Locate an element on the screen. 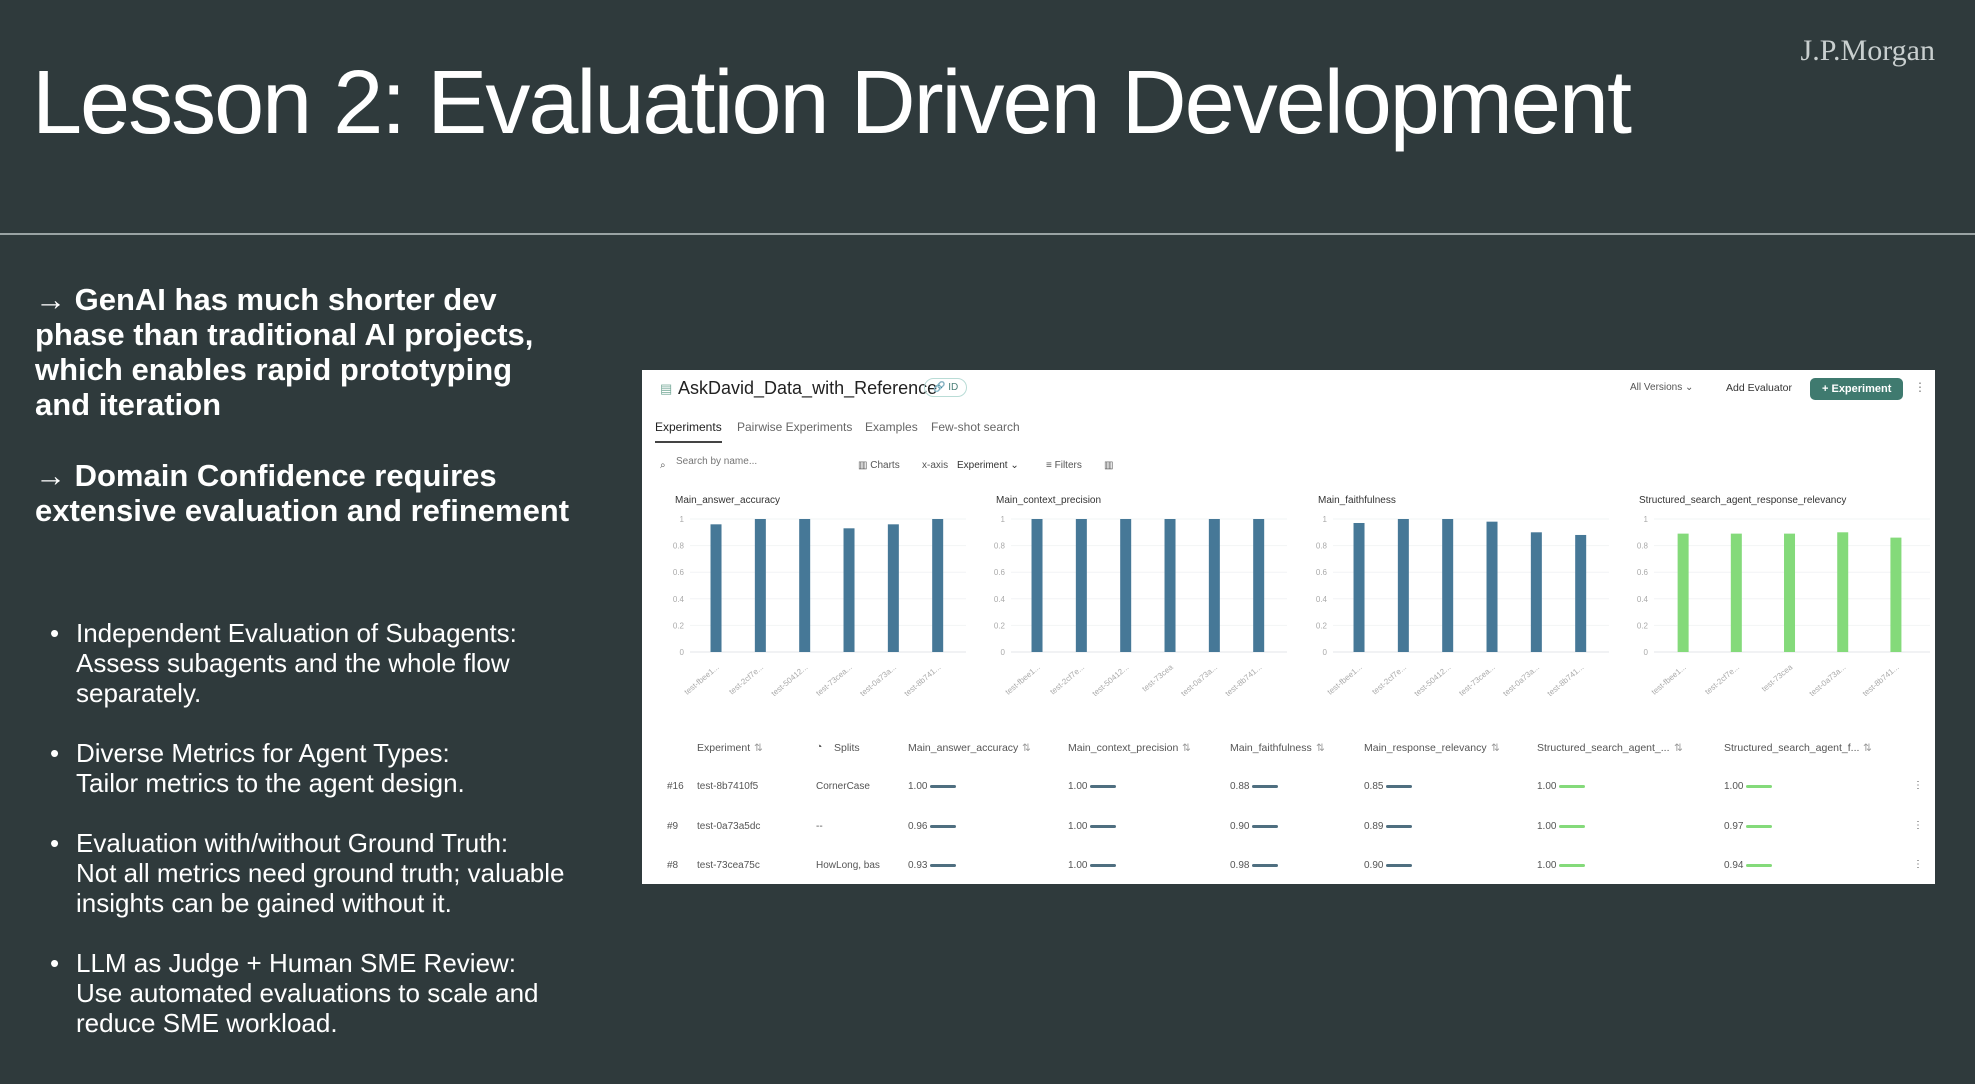 The image size is (1975, 1084). new-experiment-button: + Experiment is located at coordinates (1857, 389).